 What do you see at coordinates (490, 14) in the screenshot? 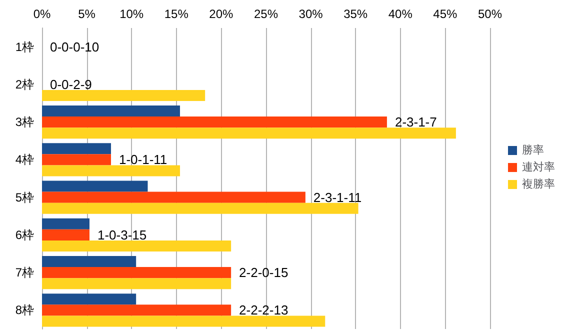
I see `x-tick-label: 50%` at bounding box center [490, 14].